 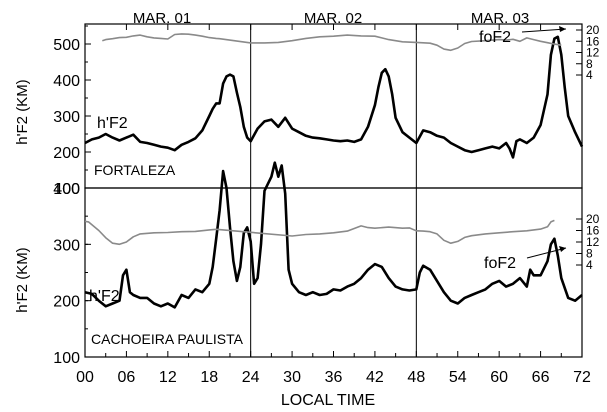 I want to click on fof2-arrow-top, so click(x=544, y=30).